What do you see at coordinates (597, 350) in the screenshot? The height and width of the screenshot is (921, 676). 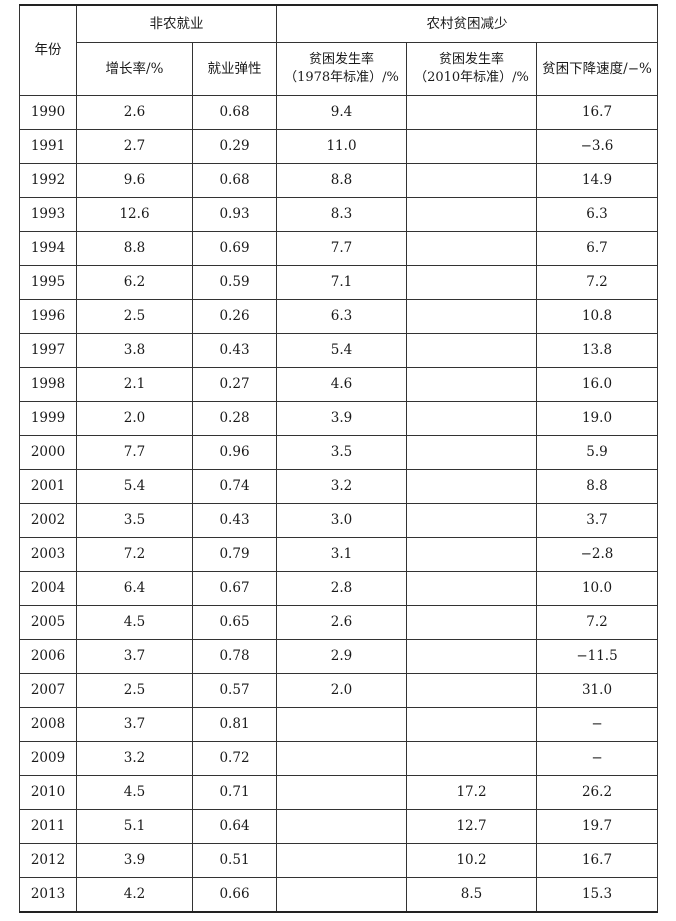 I see `cell-decline-speed: 13.8` at bounding box center [597, 350].